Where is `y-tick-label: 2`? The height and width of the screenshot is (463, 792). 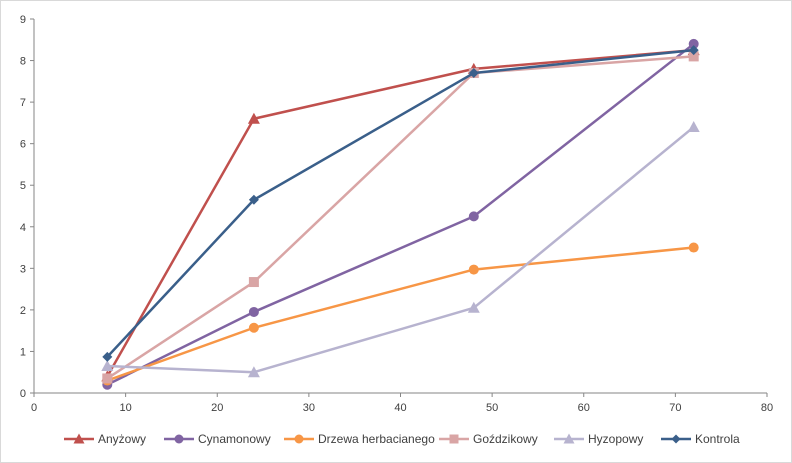
y-tick-label: 2 is located at coordinates (23, 311).